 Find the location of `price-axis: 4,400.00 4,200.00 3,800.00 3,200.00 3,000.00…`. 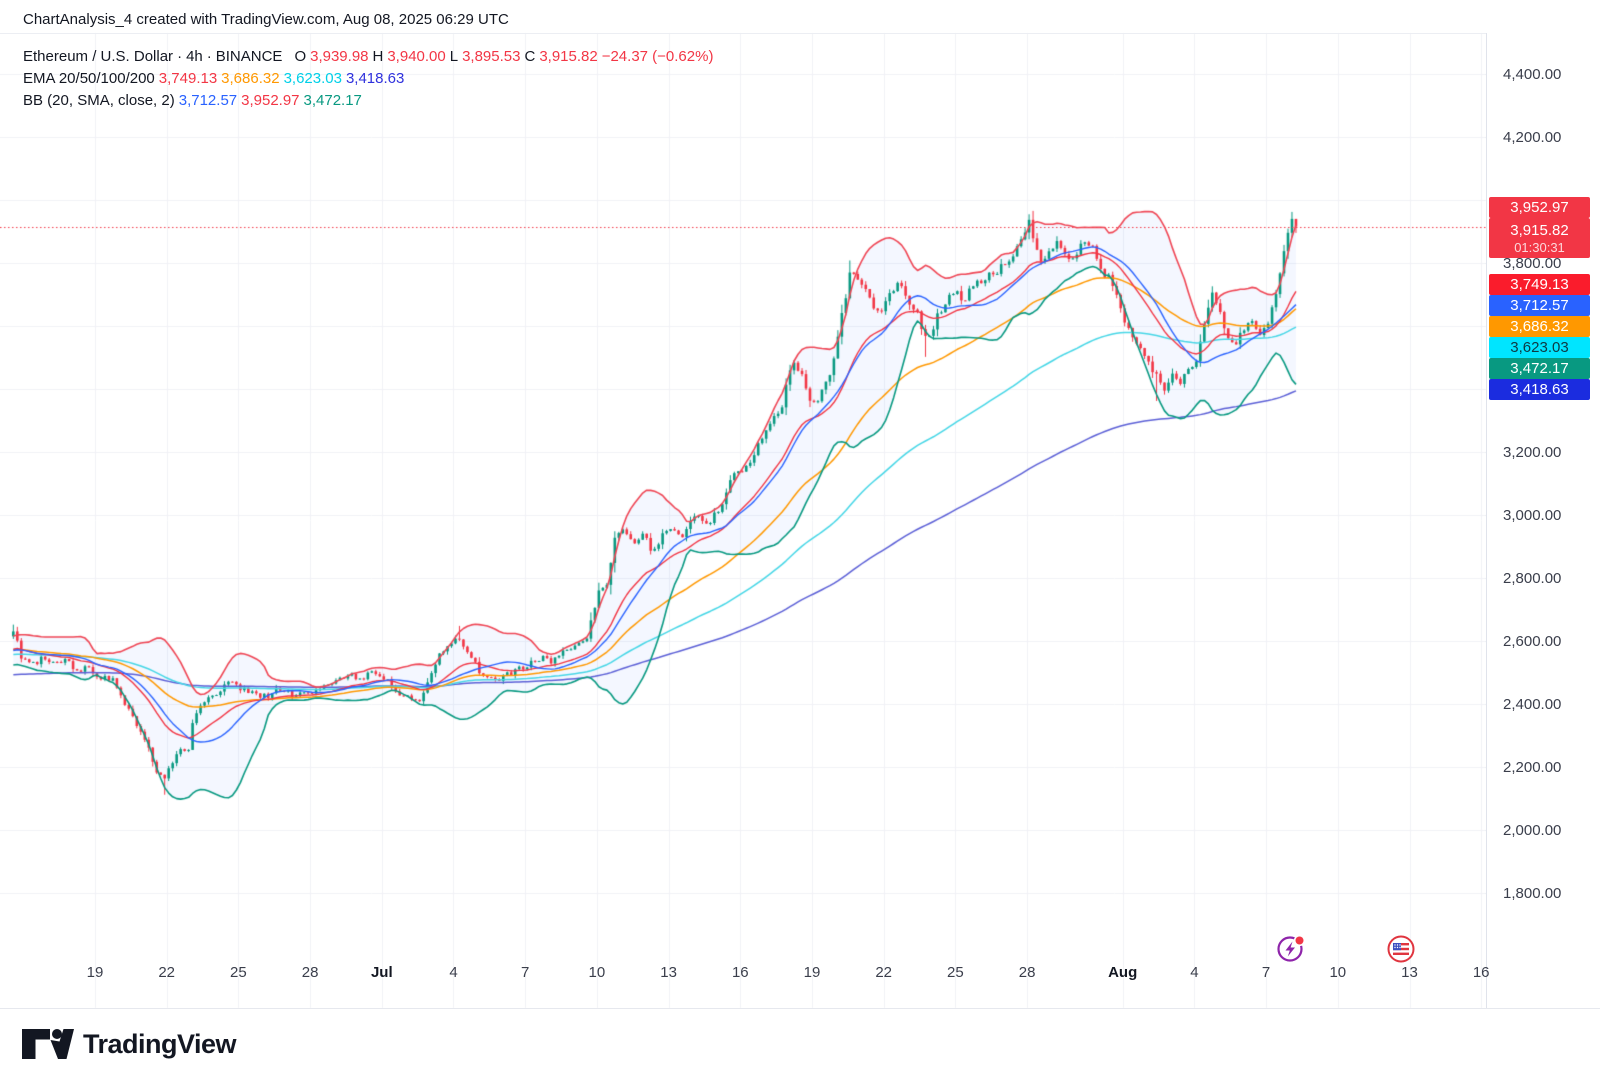

price-axis: 4,400.00 4,200.00 3,800.00 3,200.00 3,000.00… is located at coordinates (1543, 504).